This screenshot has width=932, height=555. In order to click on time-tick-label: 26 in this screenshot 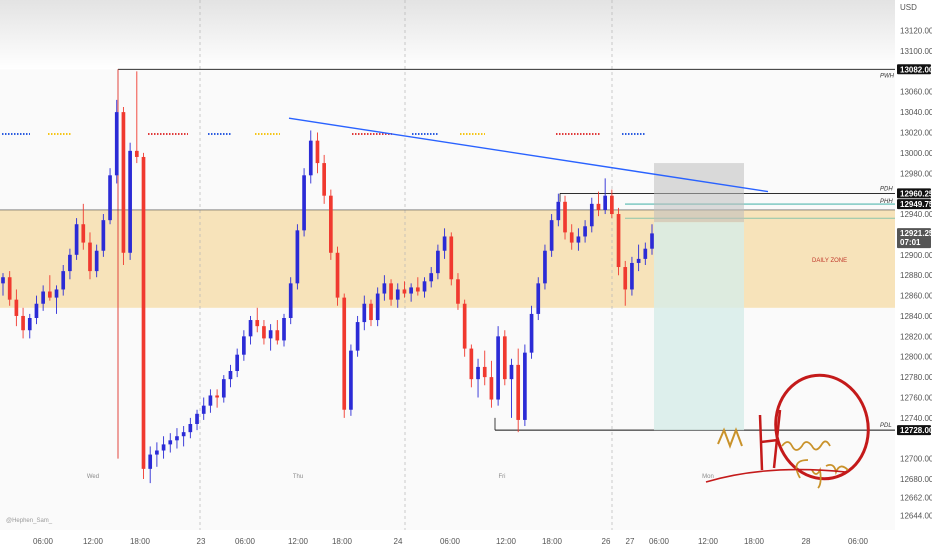, I will do `click(606, 541)`.